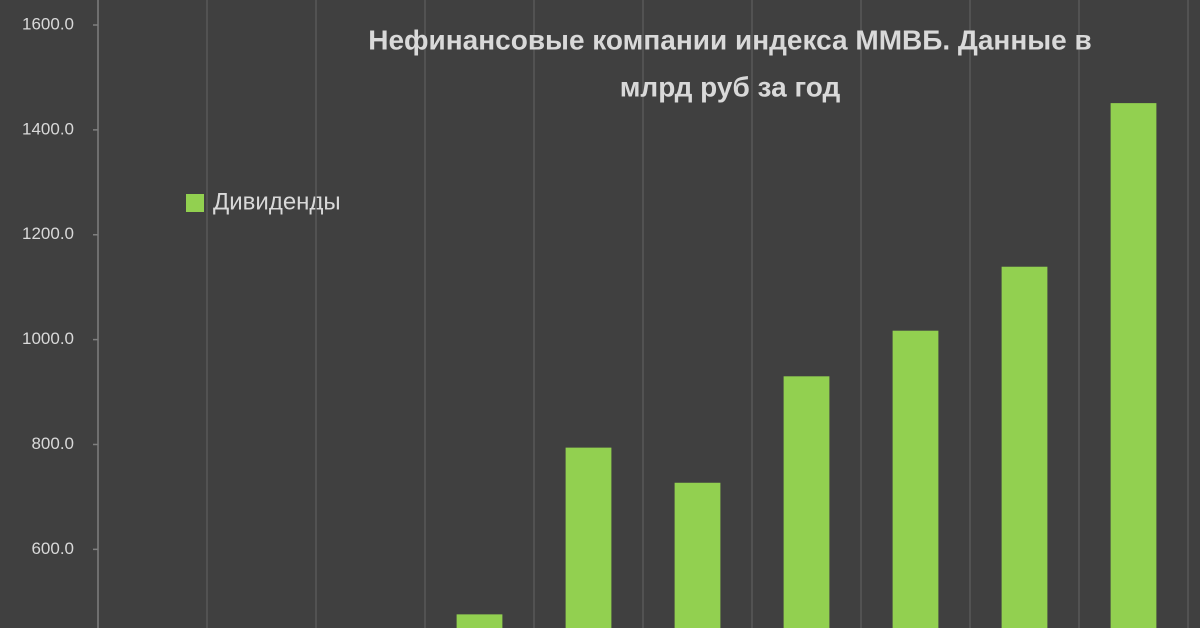  Describe the element at coordinates (52, 443) in the screenshot. I see `y-tick-label: 800.0` at that location.